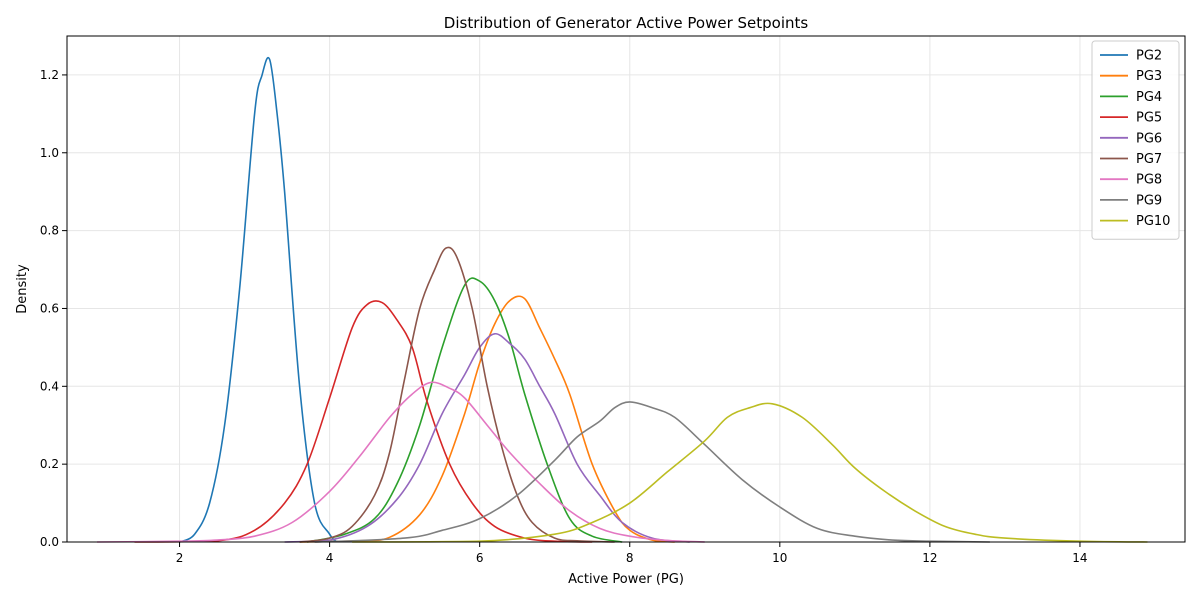  Describe the element at coordinates (258, 300) in the screenshot. I see `series-line-pg2` at that location.